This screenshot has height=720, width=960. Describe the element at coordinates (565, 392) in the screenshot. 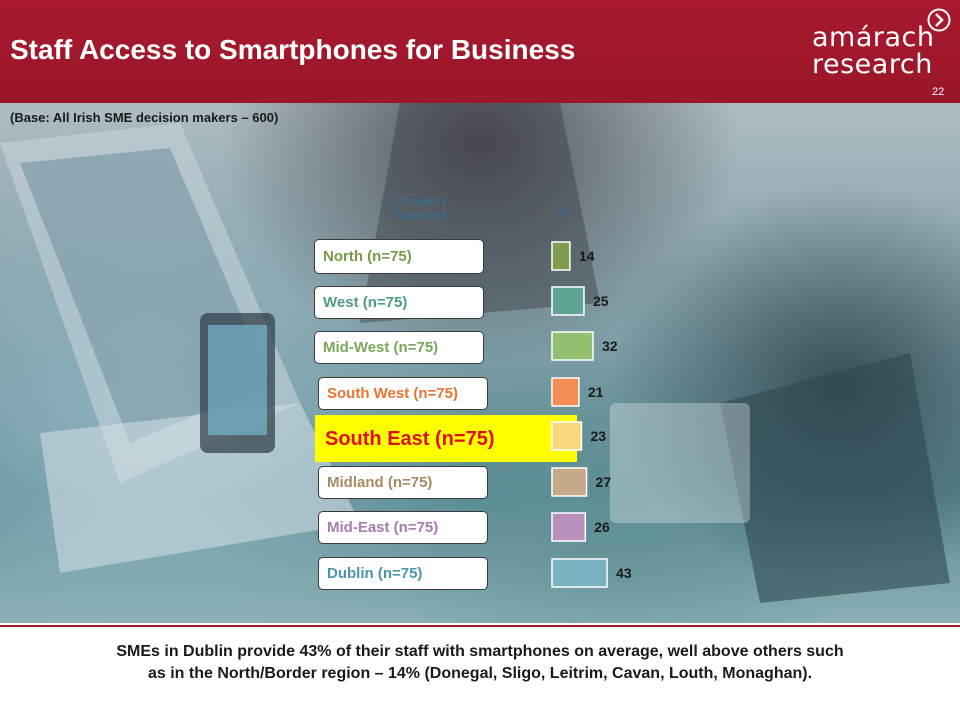

I see `bar-south-west` at that location.